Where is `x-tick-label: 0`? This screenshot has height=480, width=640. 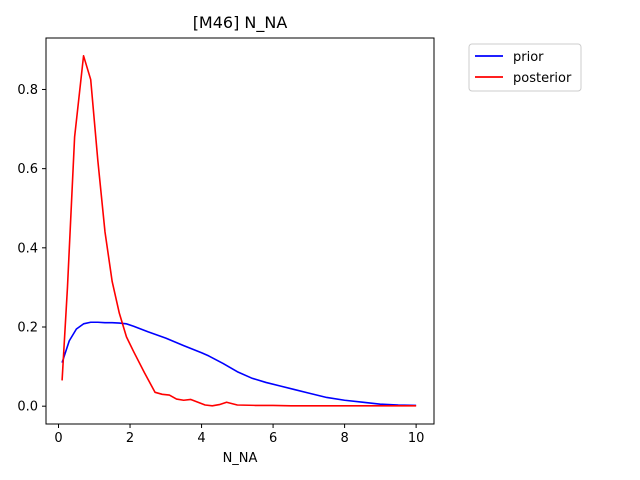
x-tick-label: 0 is located at coordinates (58, 438).